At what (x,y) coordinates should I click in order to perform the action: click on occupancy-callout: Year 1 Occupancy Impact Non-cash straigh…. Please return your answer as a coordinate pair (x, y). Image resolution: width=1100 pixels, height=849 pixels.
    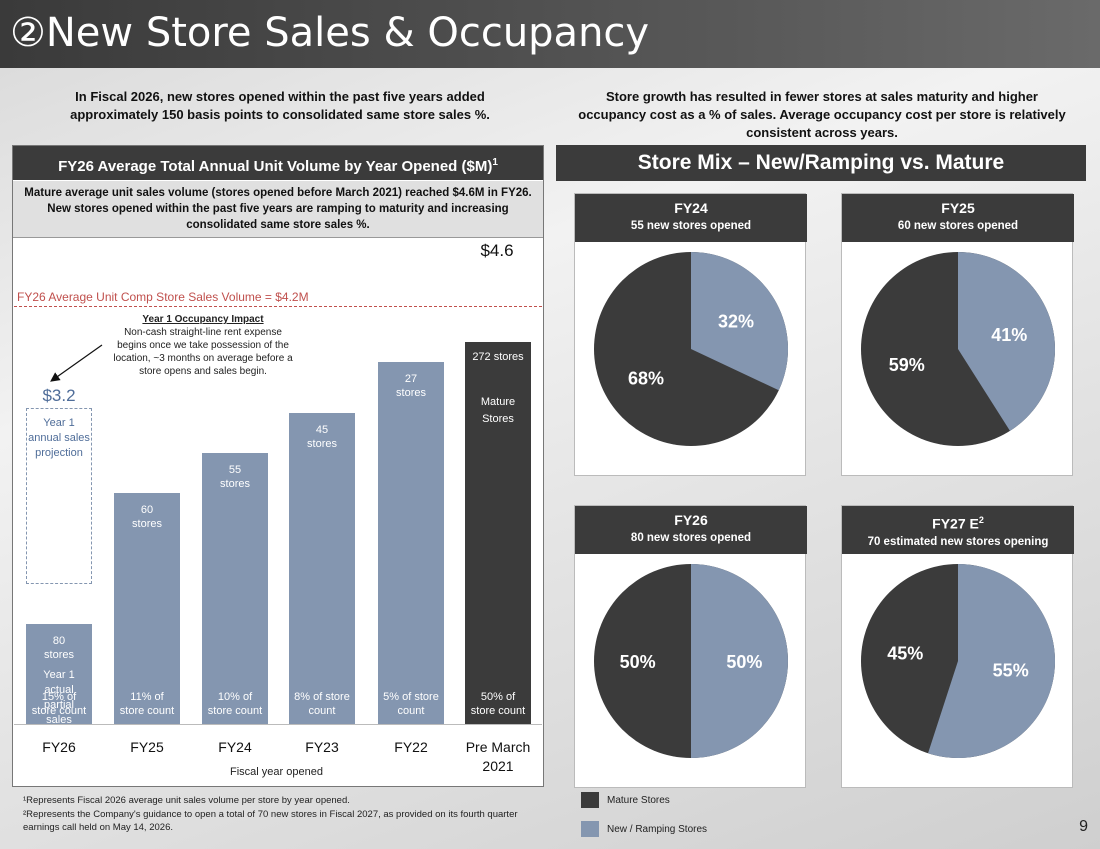
    Looking at the image, I should click on (203, 345).